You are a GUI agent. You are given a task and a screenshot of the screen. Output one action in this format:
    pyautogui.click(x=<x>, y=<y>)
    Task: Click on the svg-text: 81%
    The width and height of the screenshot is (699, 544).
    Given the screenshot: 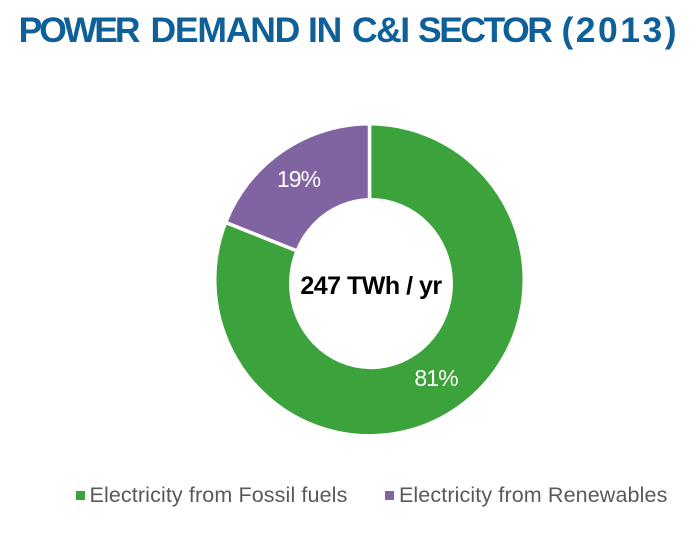 What is the action you would take?
    pyautogui.click(x=436, y=378)
    